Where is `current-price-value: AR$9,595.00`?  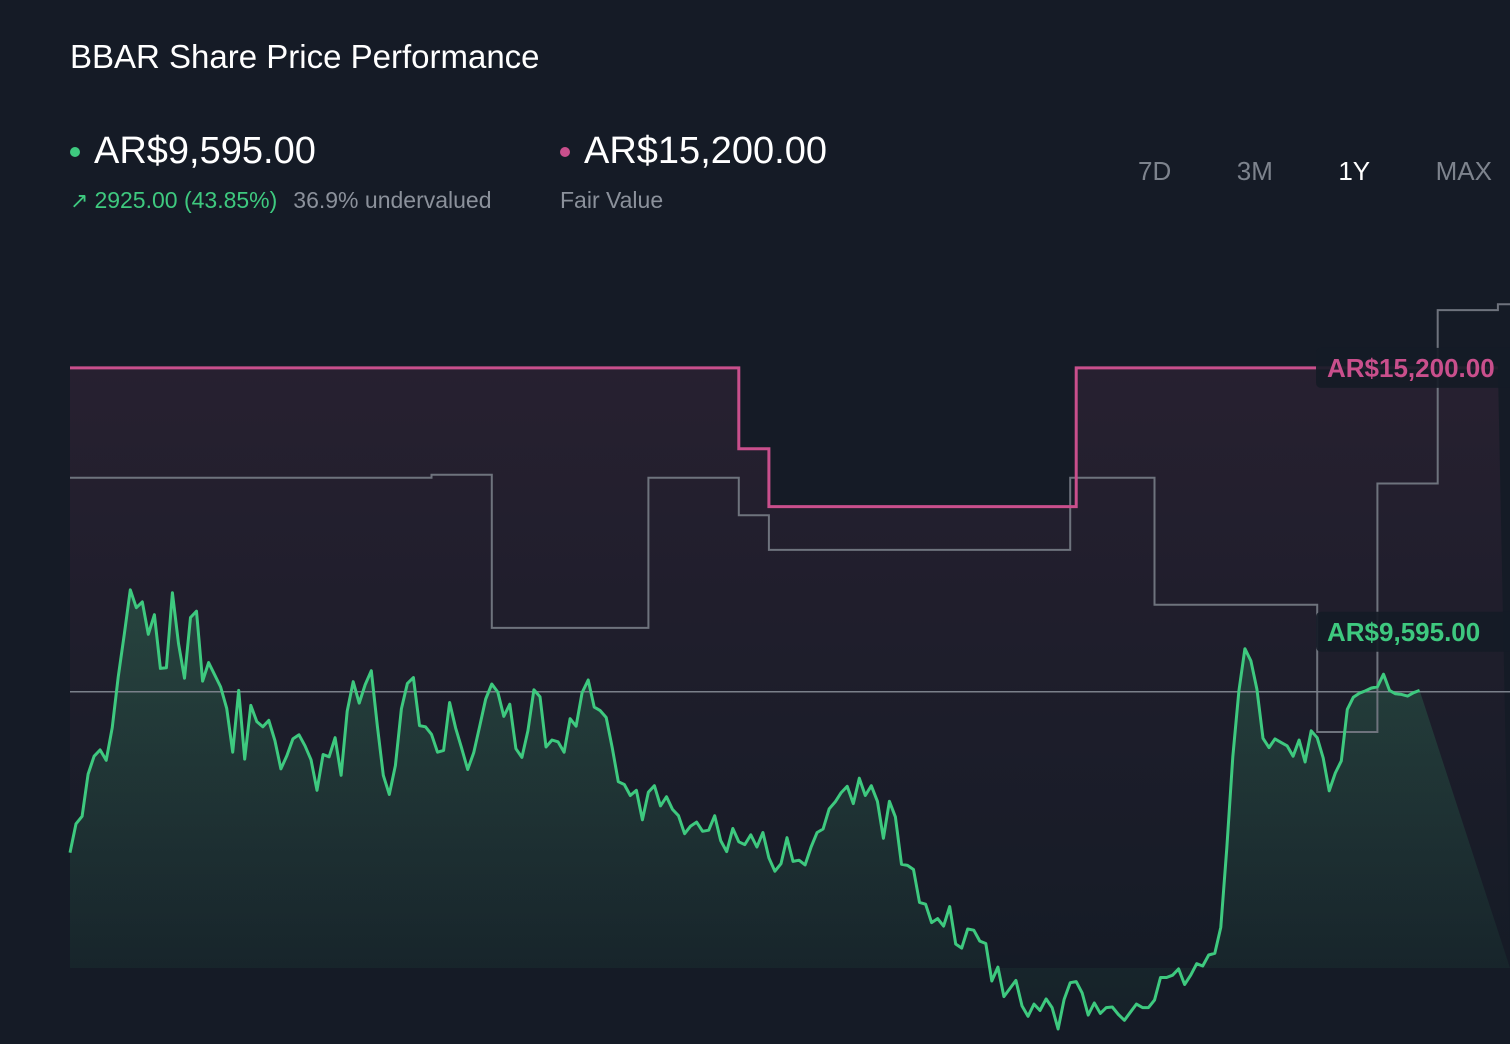
current-price-value: AR$9,595.00 is located at coordinates (205, 151).